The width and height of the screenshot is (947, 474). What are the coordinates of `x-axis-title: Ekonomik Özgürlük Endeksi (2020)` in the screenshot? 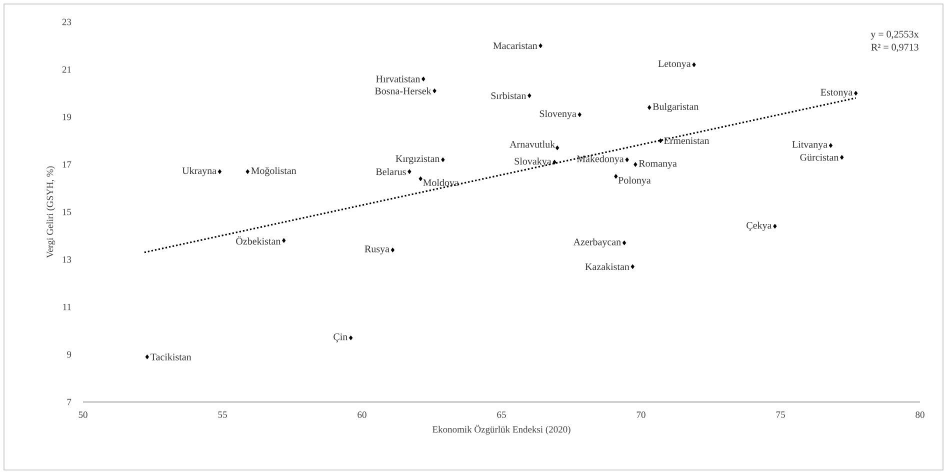 It's located at (501, 429).